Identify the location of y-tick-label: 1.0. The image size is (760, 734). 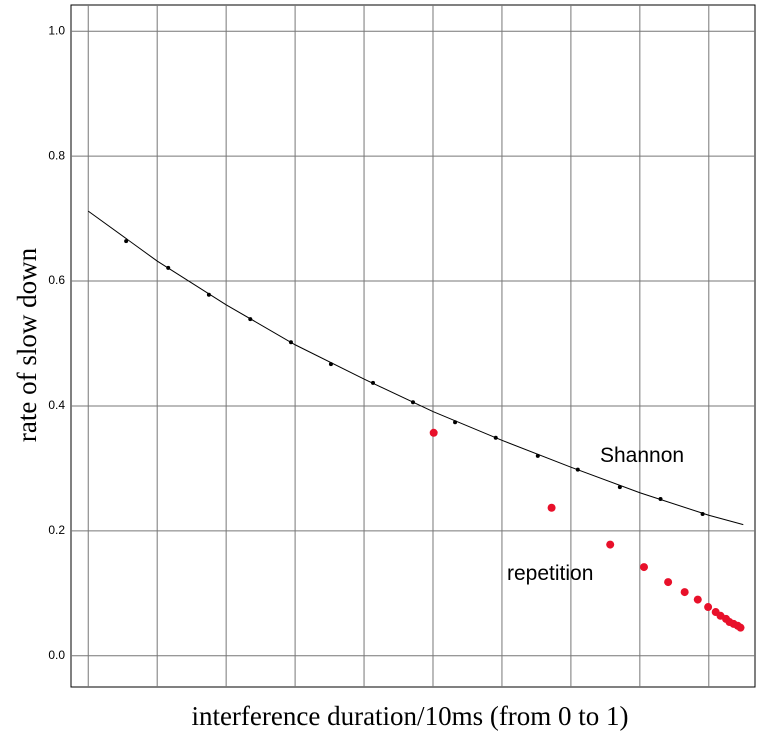
(56, 30).